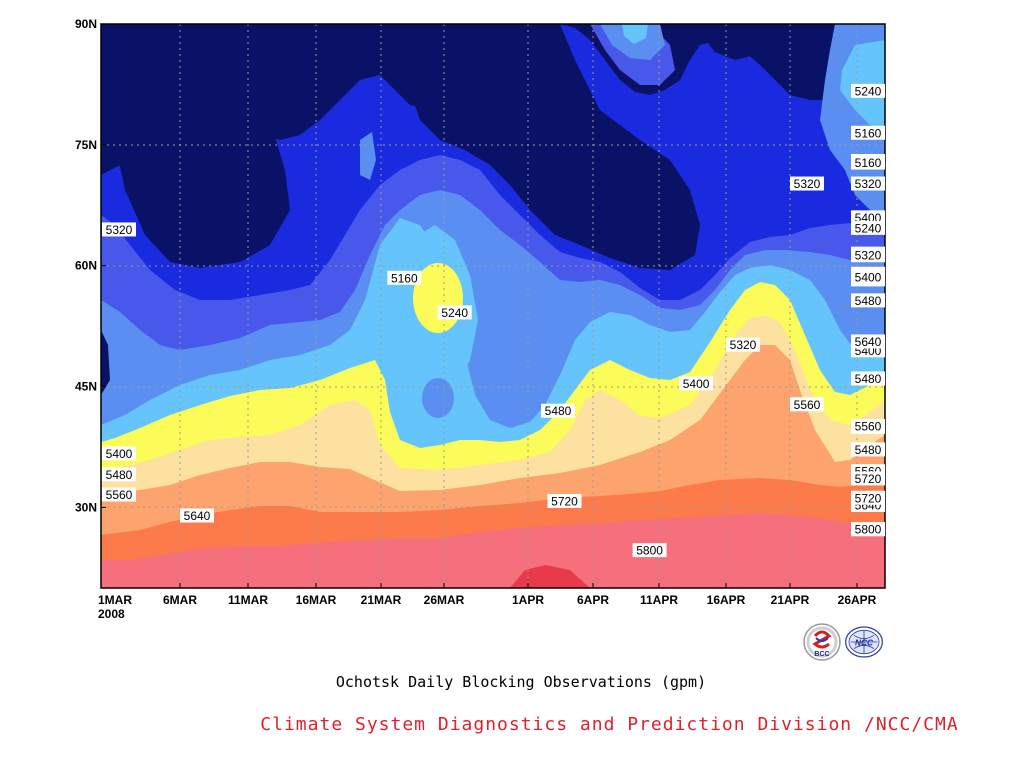 The height and width of the screenshot is (768, 1024). Describe the element at coordinates (555, 147) in the screenshot. I see `core-below-5160-b` at that location.